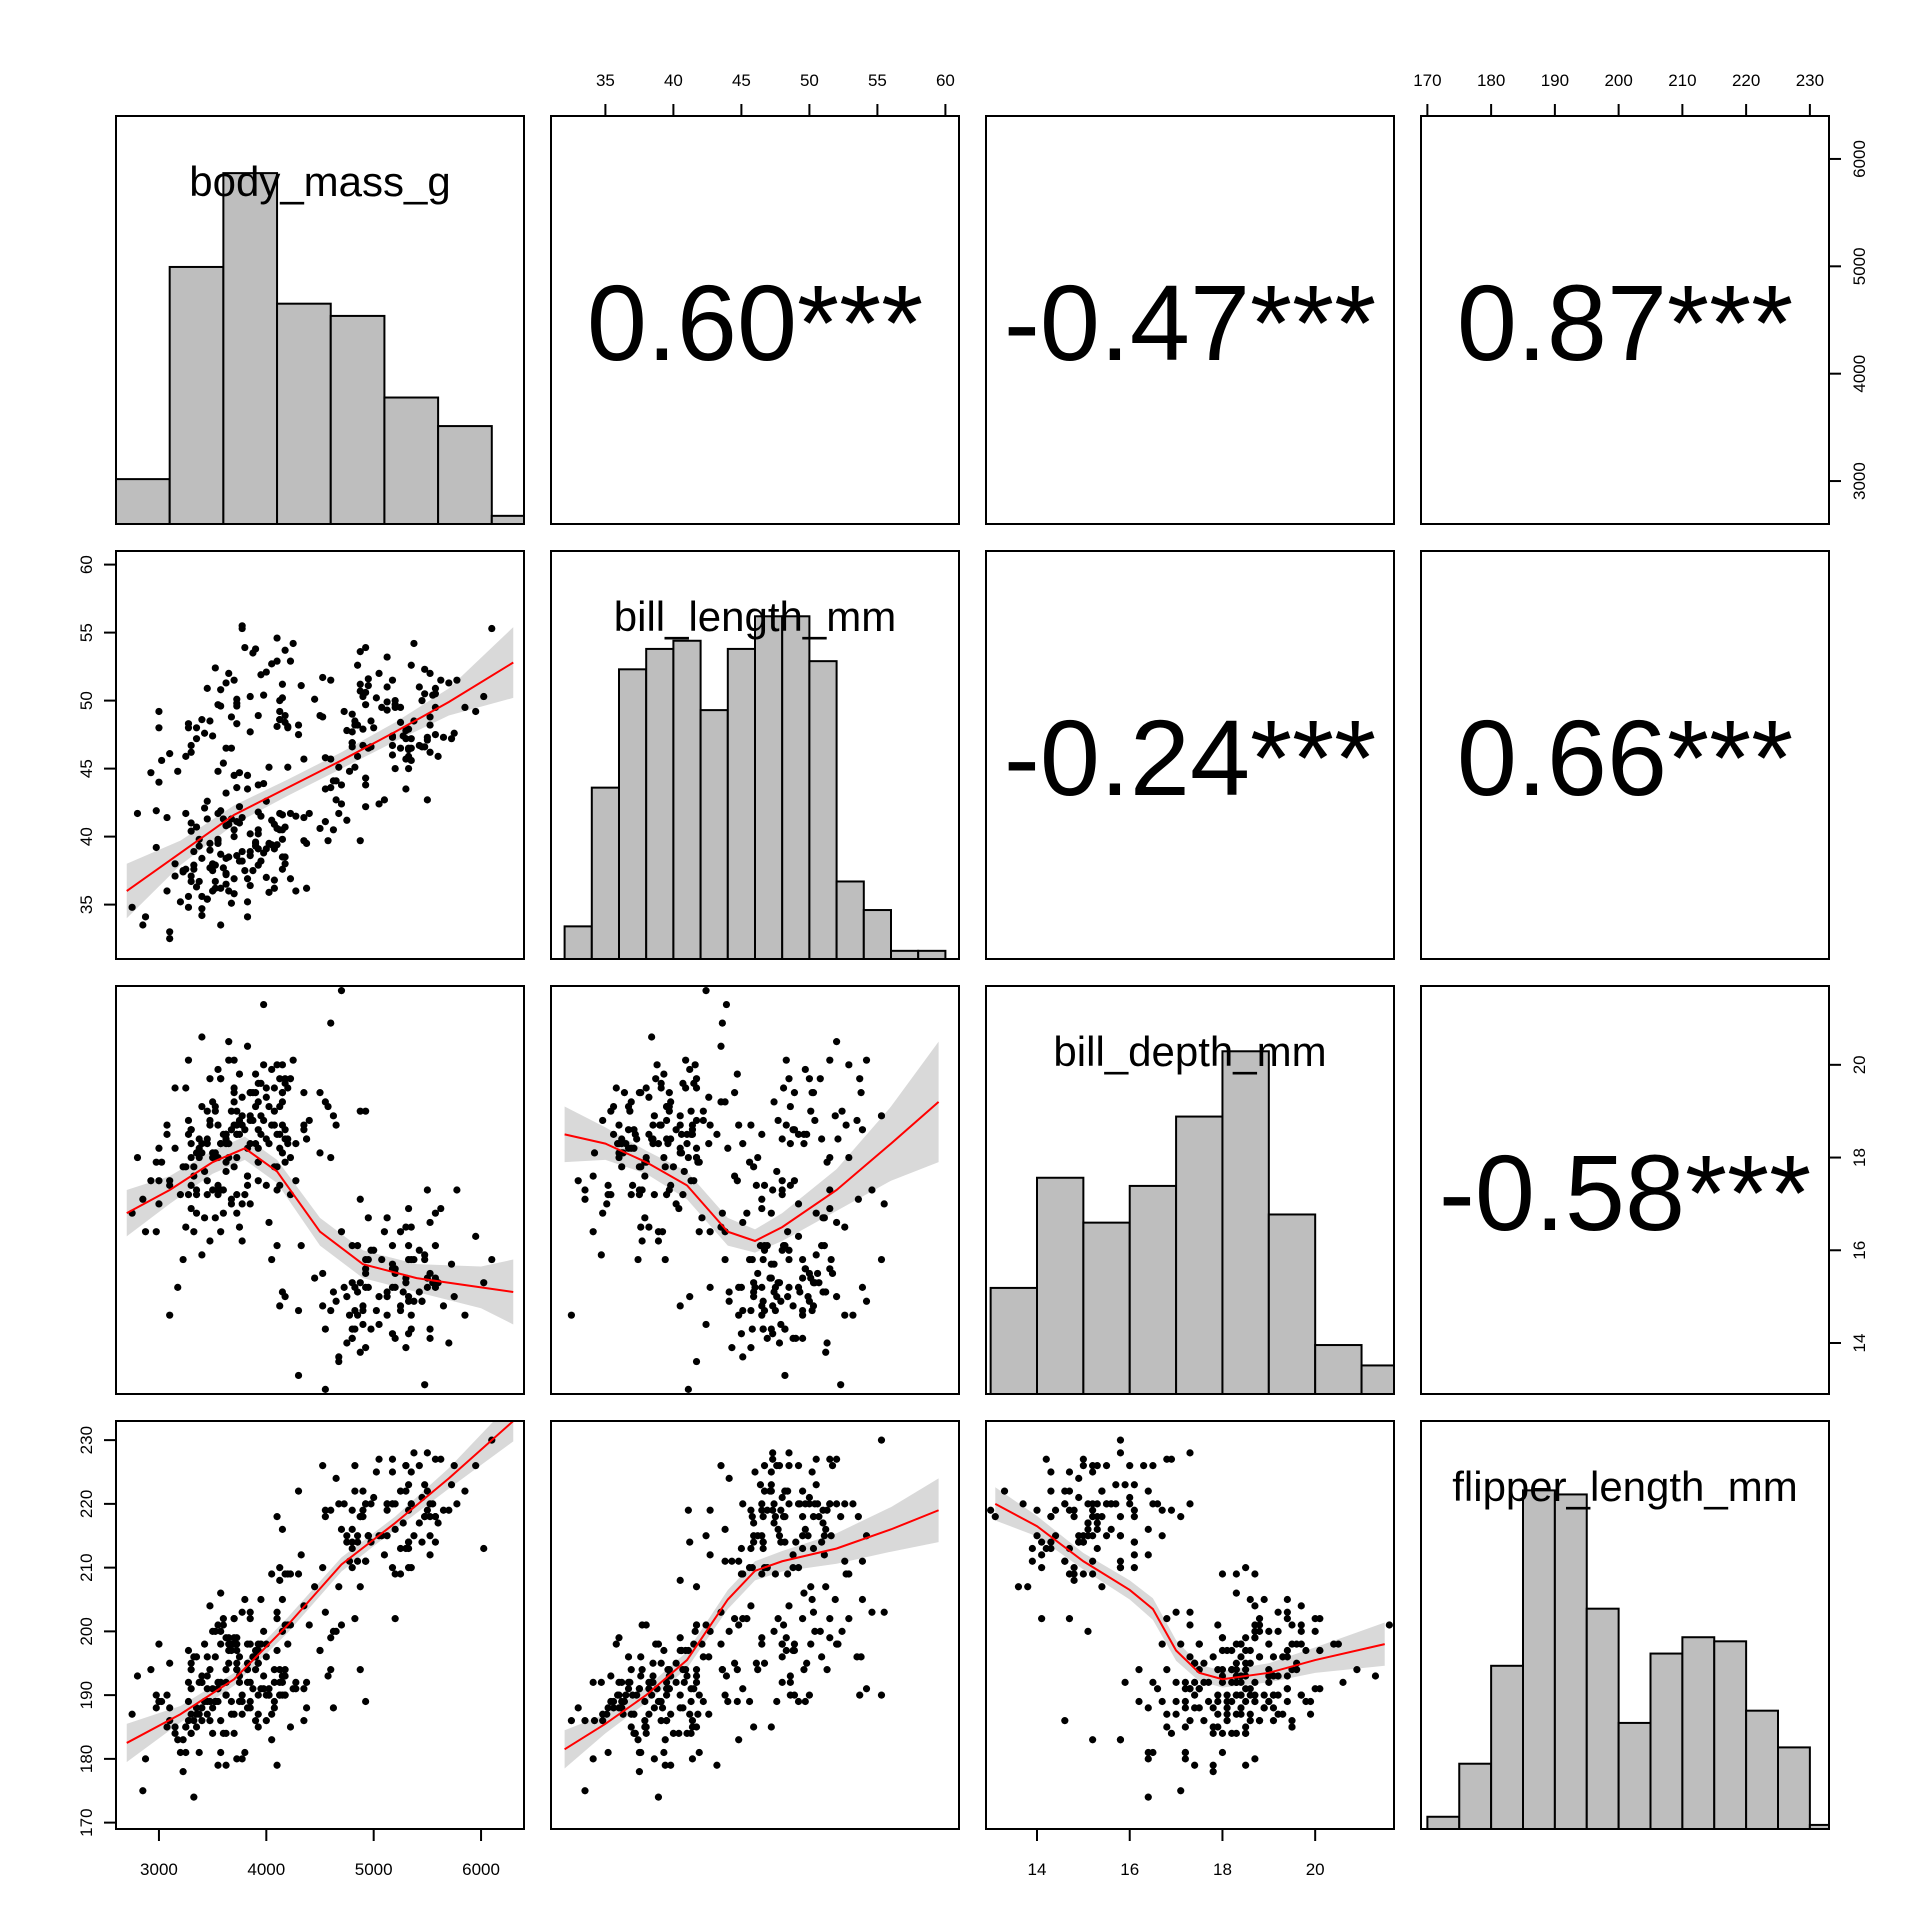  Describe the element at coordinates (751, 1630) in the screenshot. I see `smoother-line` at that location.